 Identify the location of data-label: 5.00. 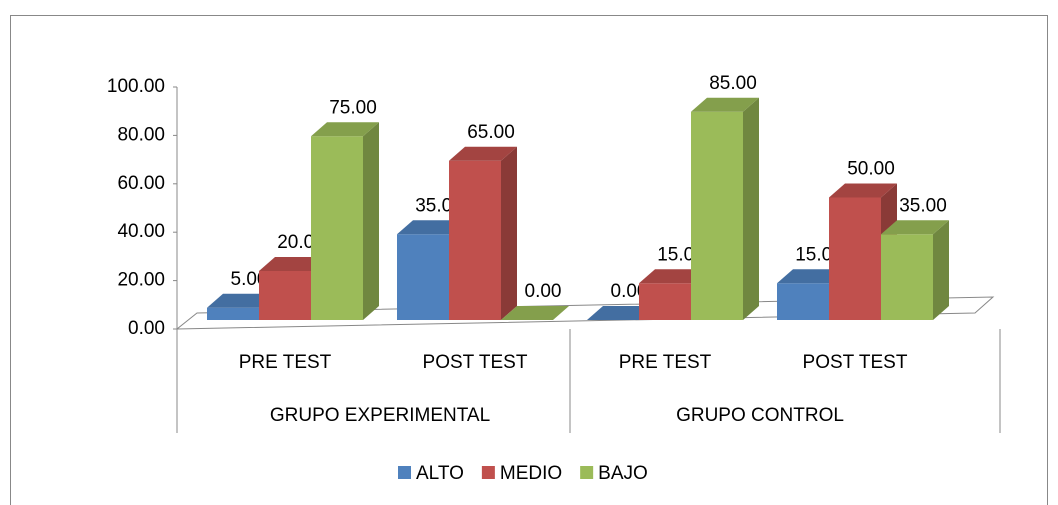
(249, 279).